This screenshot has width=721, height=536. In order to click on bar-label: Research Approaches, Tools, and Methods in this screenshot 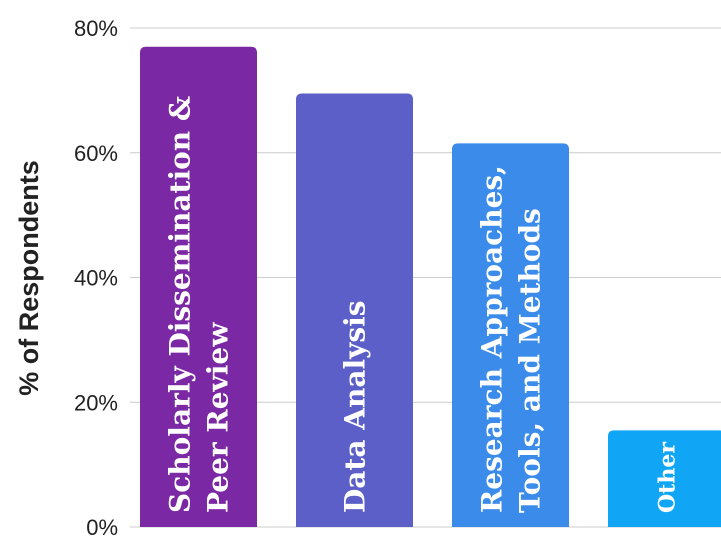, I will do `click(511, 339)`.